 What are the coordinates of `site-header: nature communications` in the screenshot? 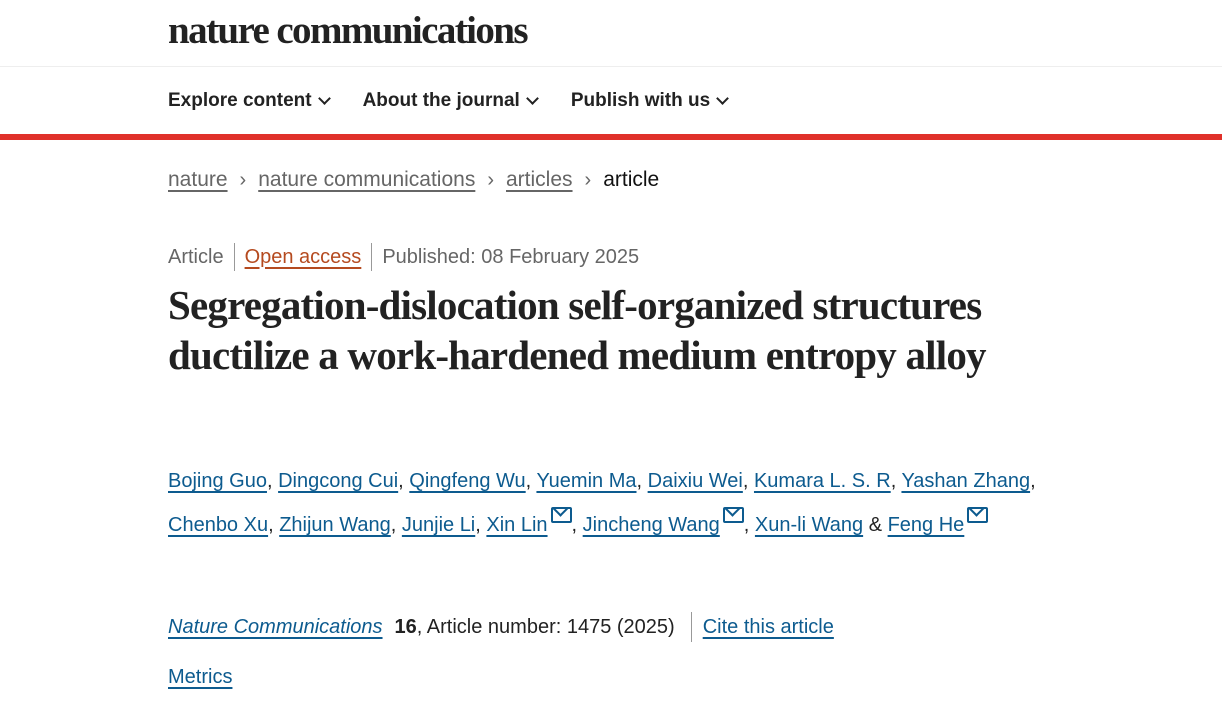 It's located at (611, 33).